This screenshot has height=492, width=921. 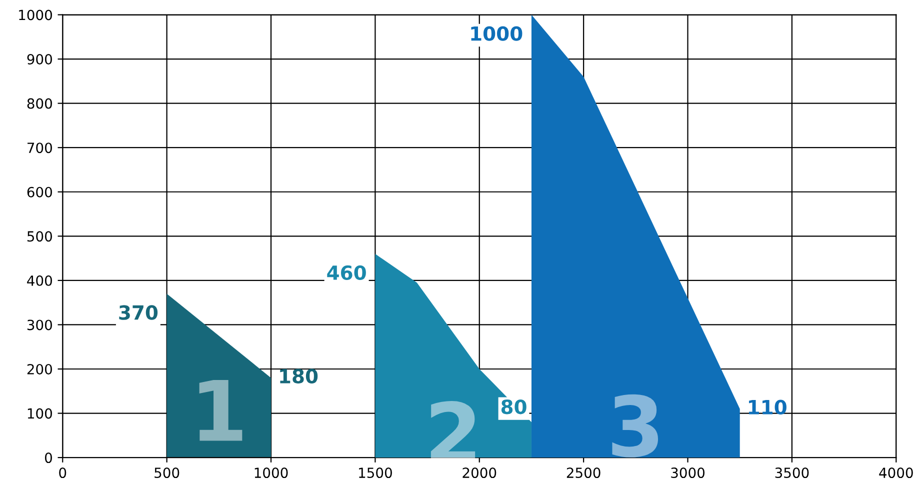 What do you see at coordinates (40, 413) in the screenshot?
I see `y-tick-label: 100` at bounding box center [40, 413].